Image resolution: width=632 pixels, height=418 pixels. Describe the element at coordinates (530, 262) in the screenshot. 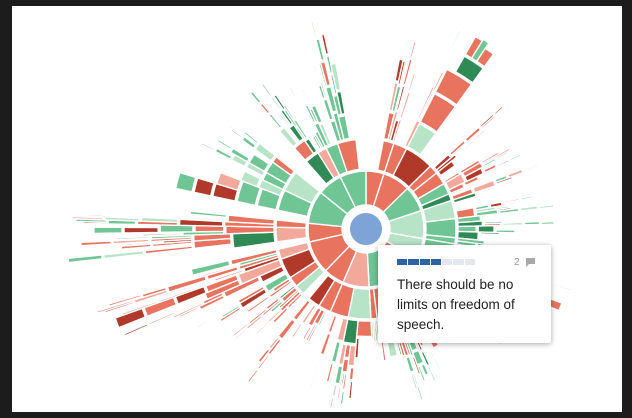

I see `comment-bubble-icon` at that location.